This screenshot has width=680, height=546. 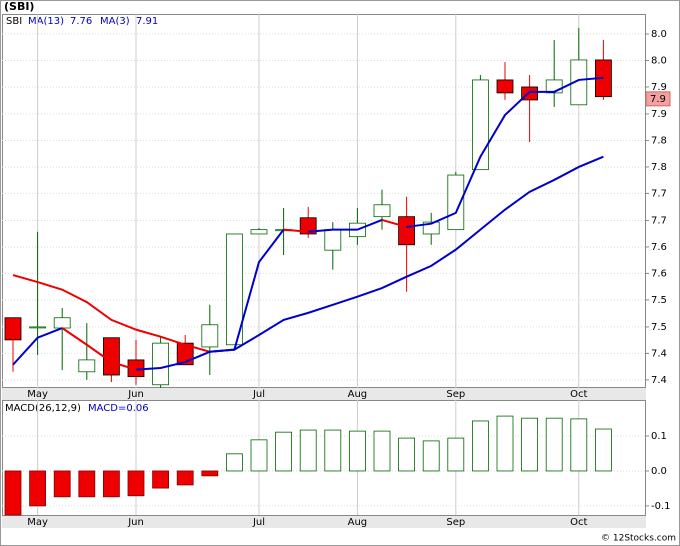 What do you see at coordinates (638, 539) in the screenshot?
I see `watermark: © 12Stocks.com` at bounding box center [638, 539].